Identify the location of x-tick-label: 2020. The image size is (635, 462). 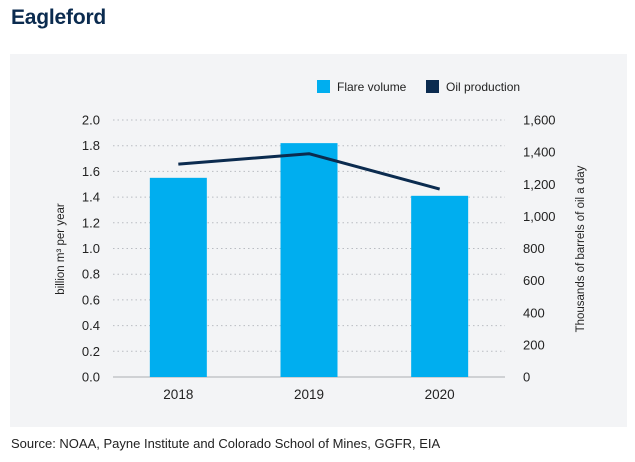
(440, 394).